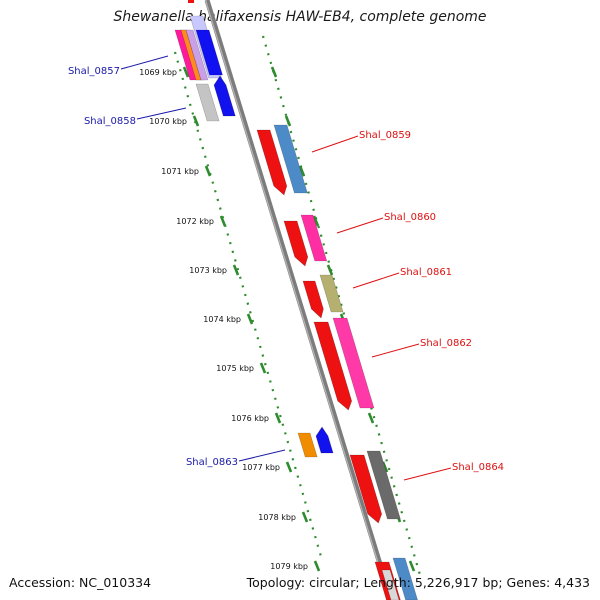 The height and width of the screenshot is (600, 600). I want to click on kbp-tick-label: 1073 kbp, so click(208, 270).